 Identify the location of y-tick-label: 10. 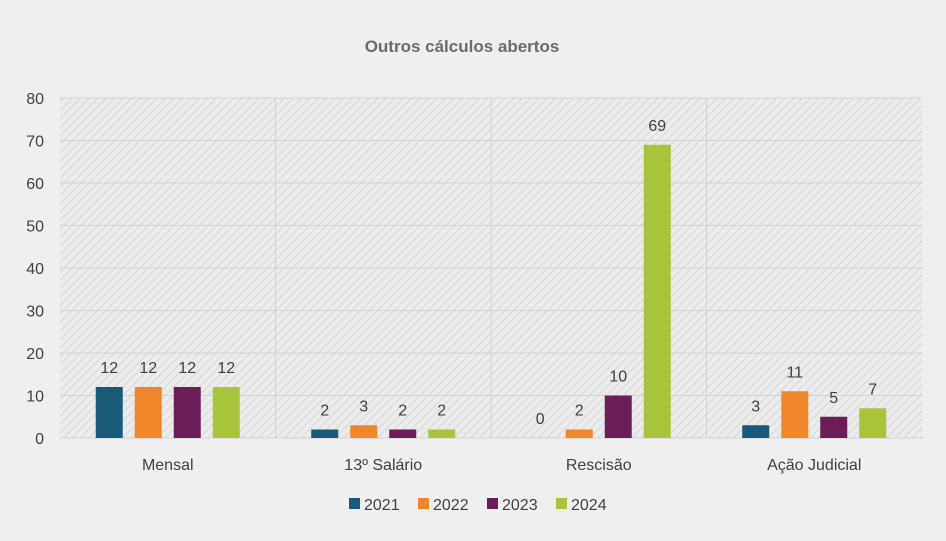
(35, 397).